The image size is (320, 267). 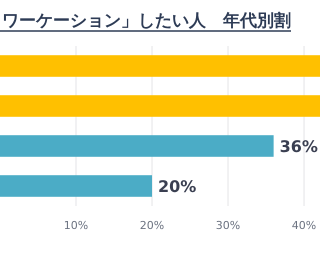 I want to click on x-tick-label: 20%, so click(x=152, y=225).